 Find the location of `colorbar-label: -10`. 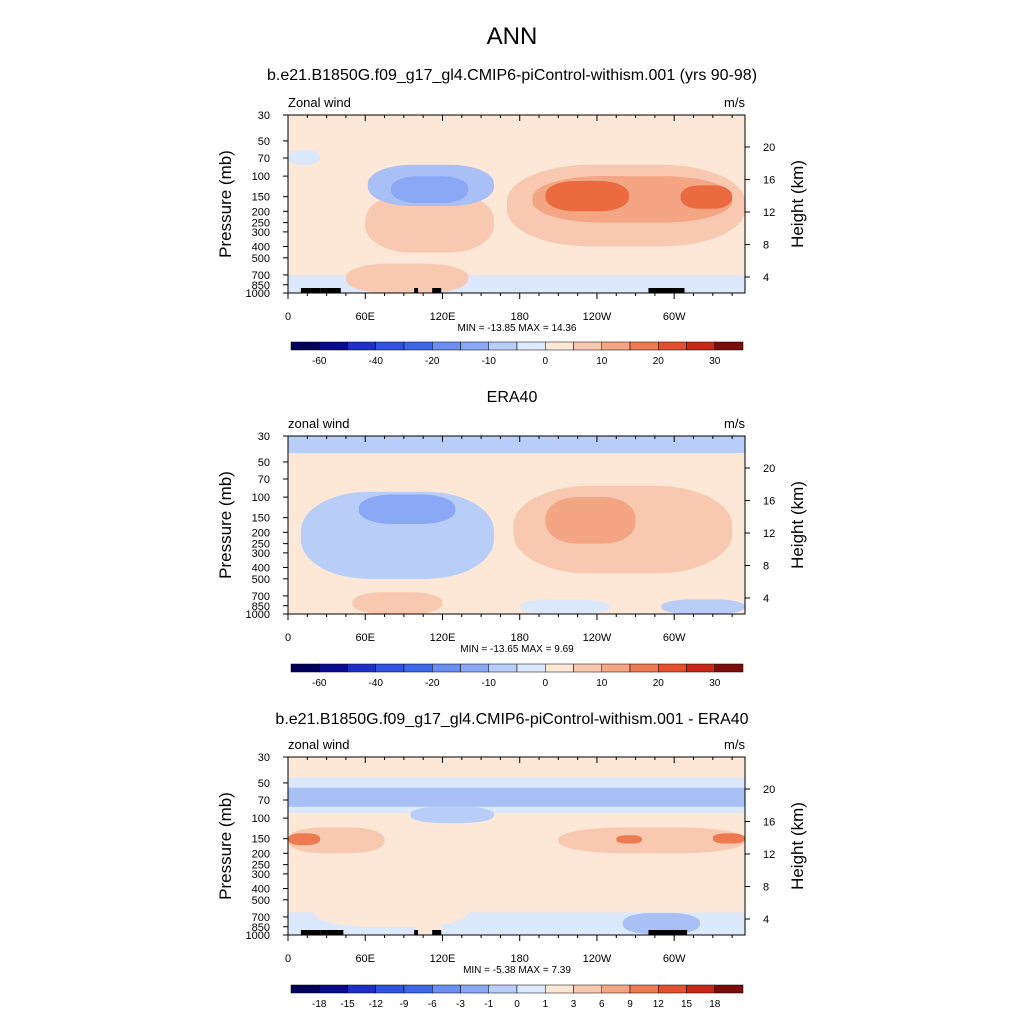

colorbar-label: -10 is located at coordinates (489, 361).